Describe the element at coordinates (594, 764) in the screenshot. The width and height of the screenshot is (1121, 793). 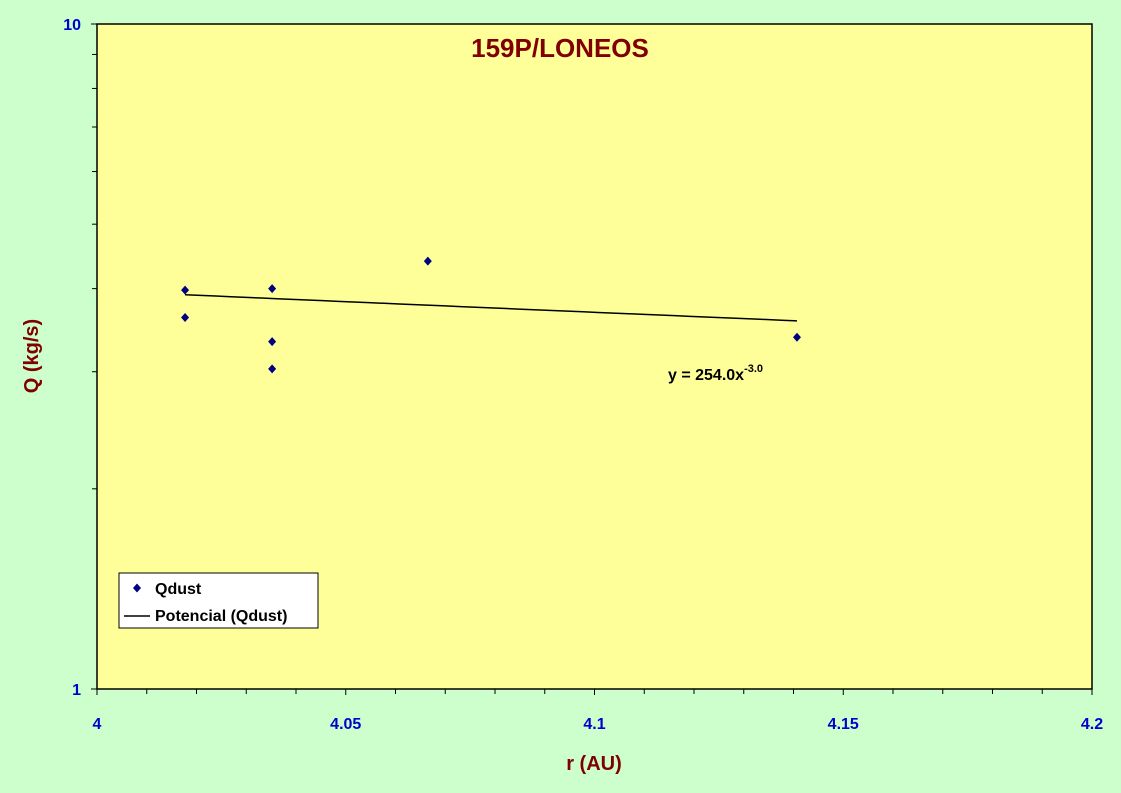
I see `x-axis-title: r (AU)` at that location.